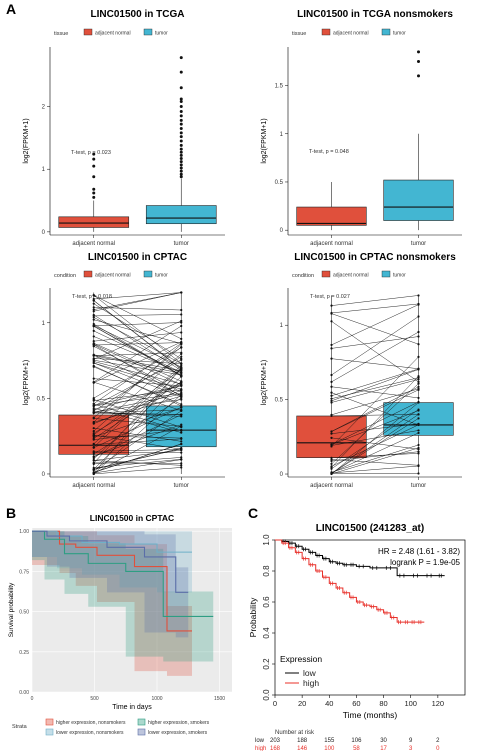 This screenshot has width=478, height=756. What do you see at coordinates (219, 699) in the screenshot?
I see `x-tick-label: 1500` at bounding box center [219, 699].